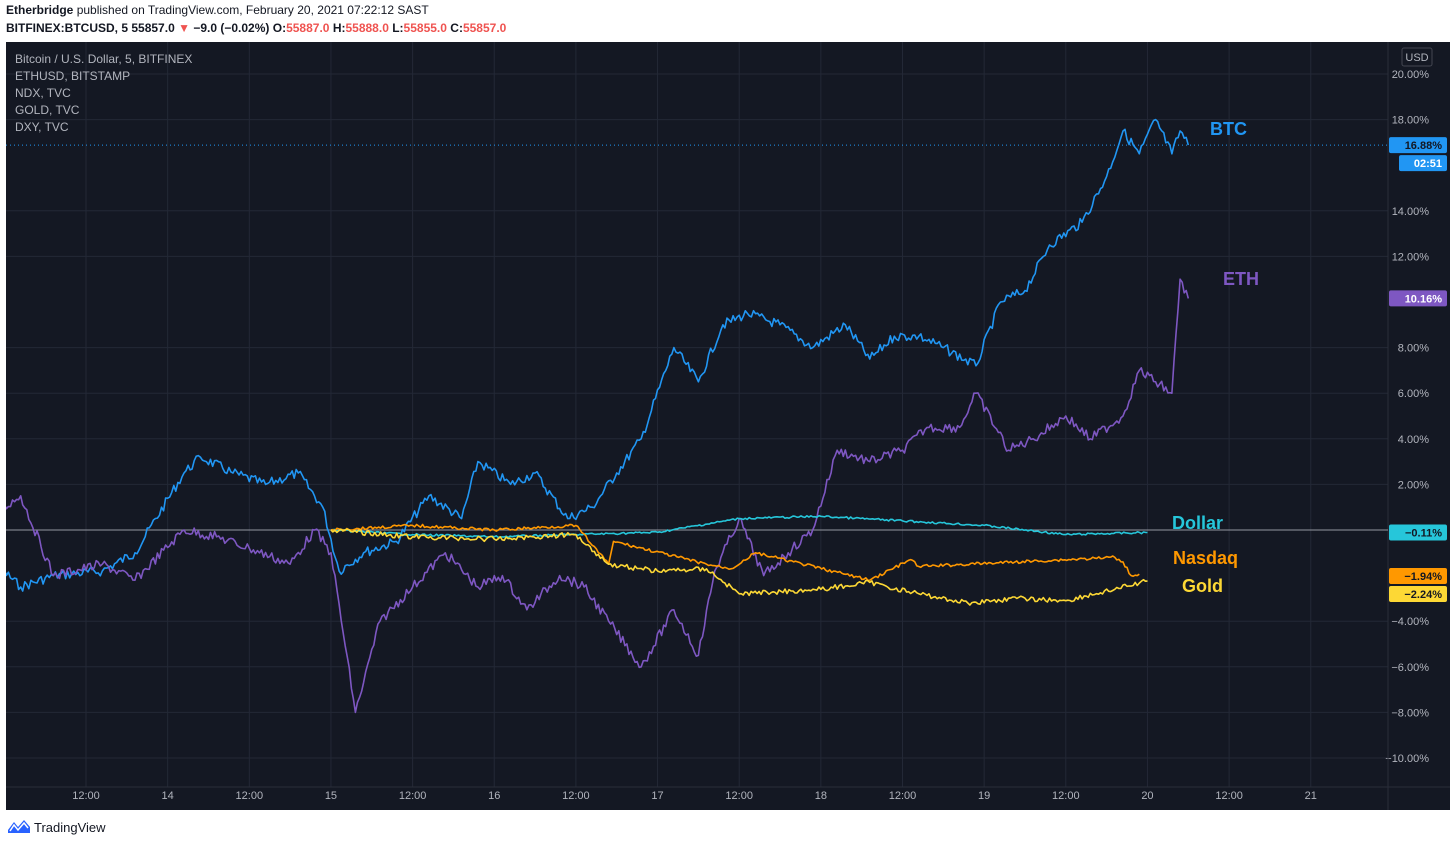 This screenshot has width=1456, height=844. What do you see at coordinates (47, 110) in the screenshot?
I see `legend-gold: GOLD, TVC` at bounding box center [47, 110].